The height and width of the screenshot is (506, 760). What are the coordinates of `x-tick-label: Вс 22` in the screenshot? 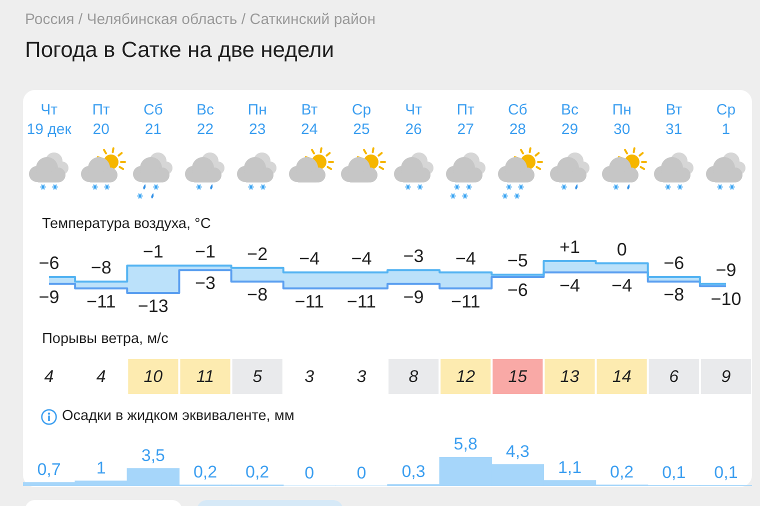 It's located at (205, 120).